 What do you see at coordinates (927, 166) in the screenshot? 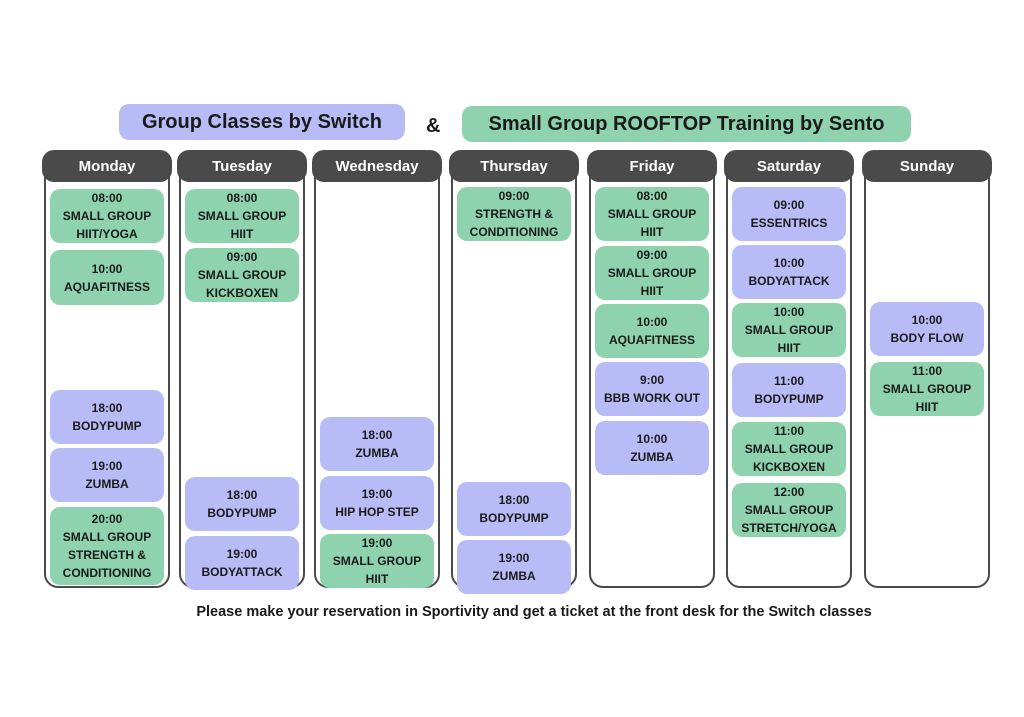
I see `day-header: Sunday` at bounding box center [927, 166].